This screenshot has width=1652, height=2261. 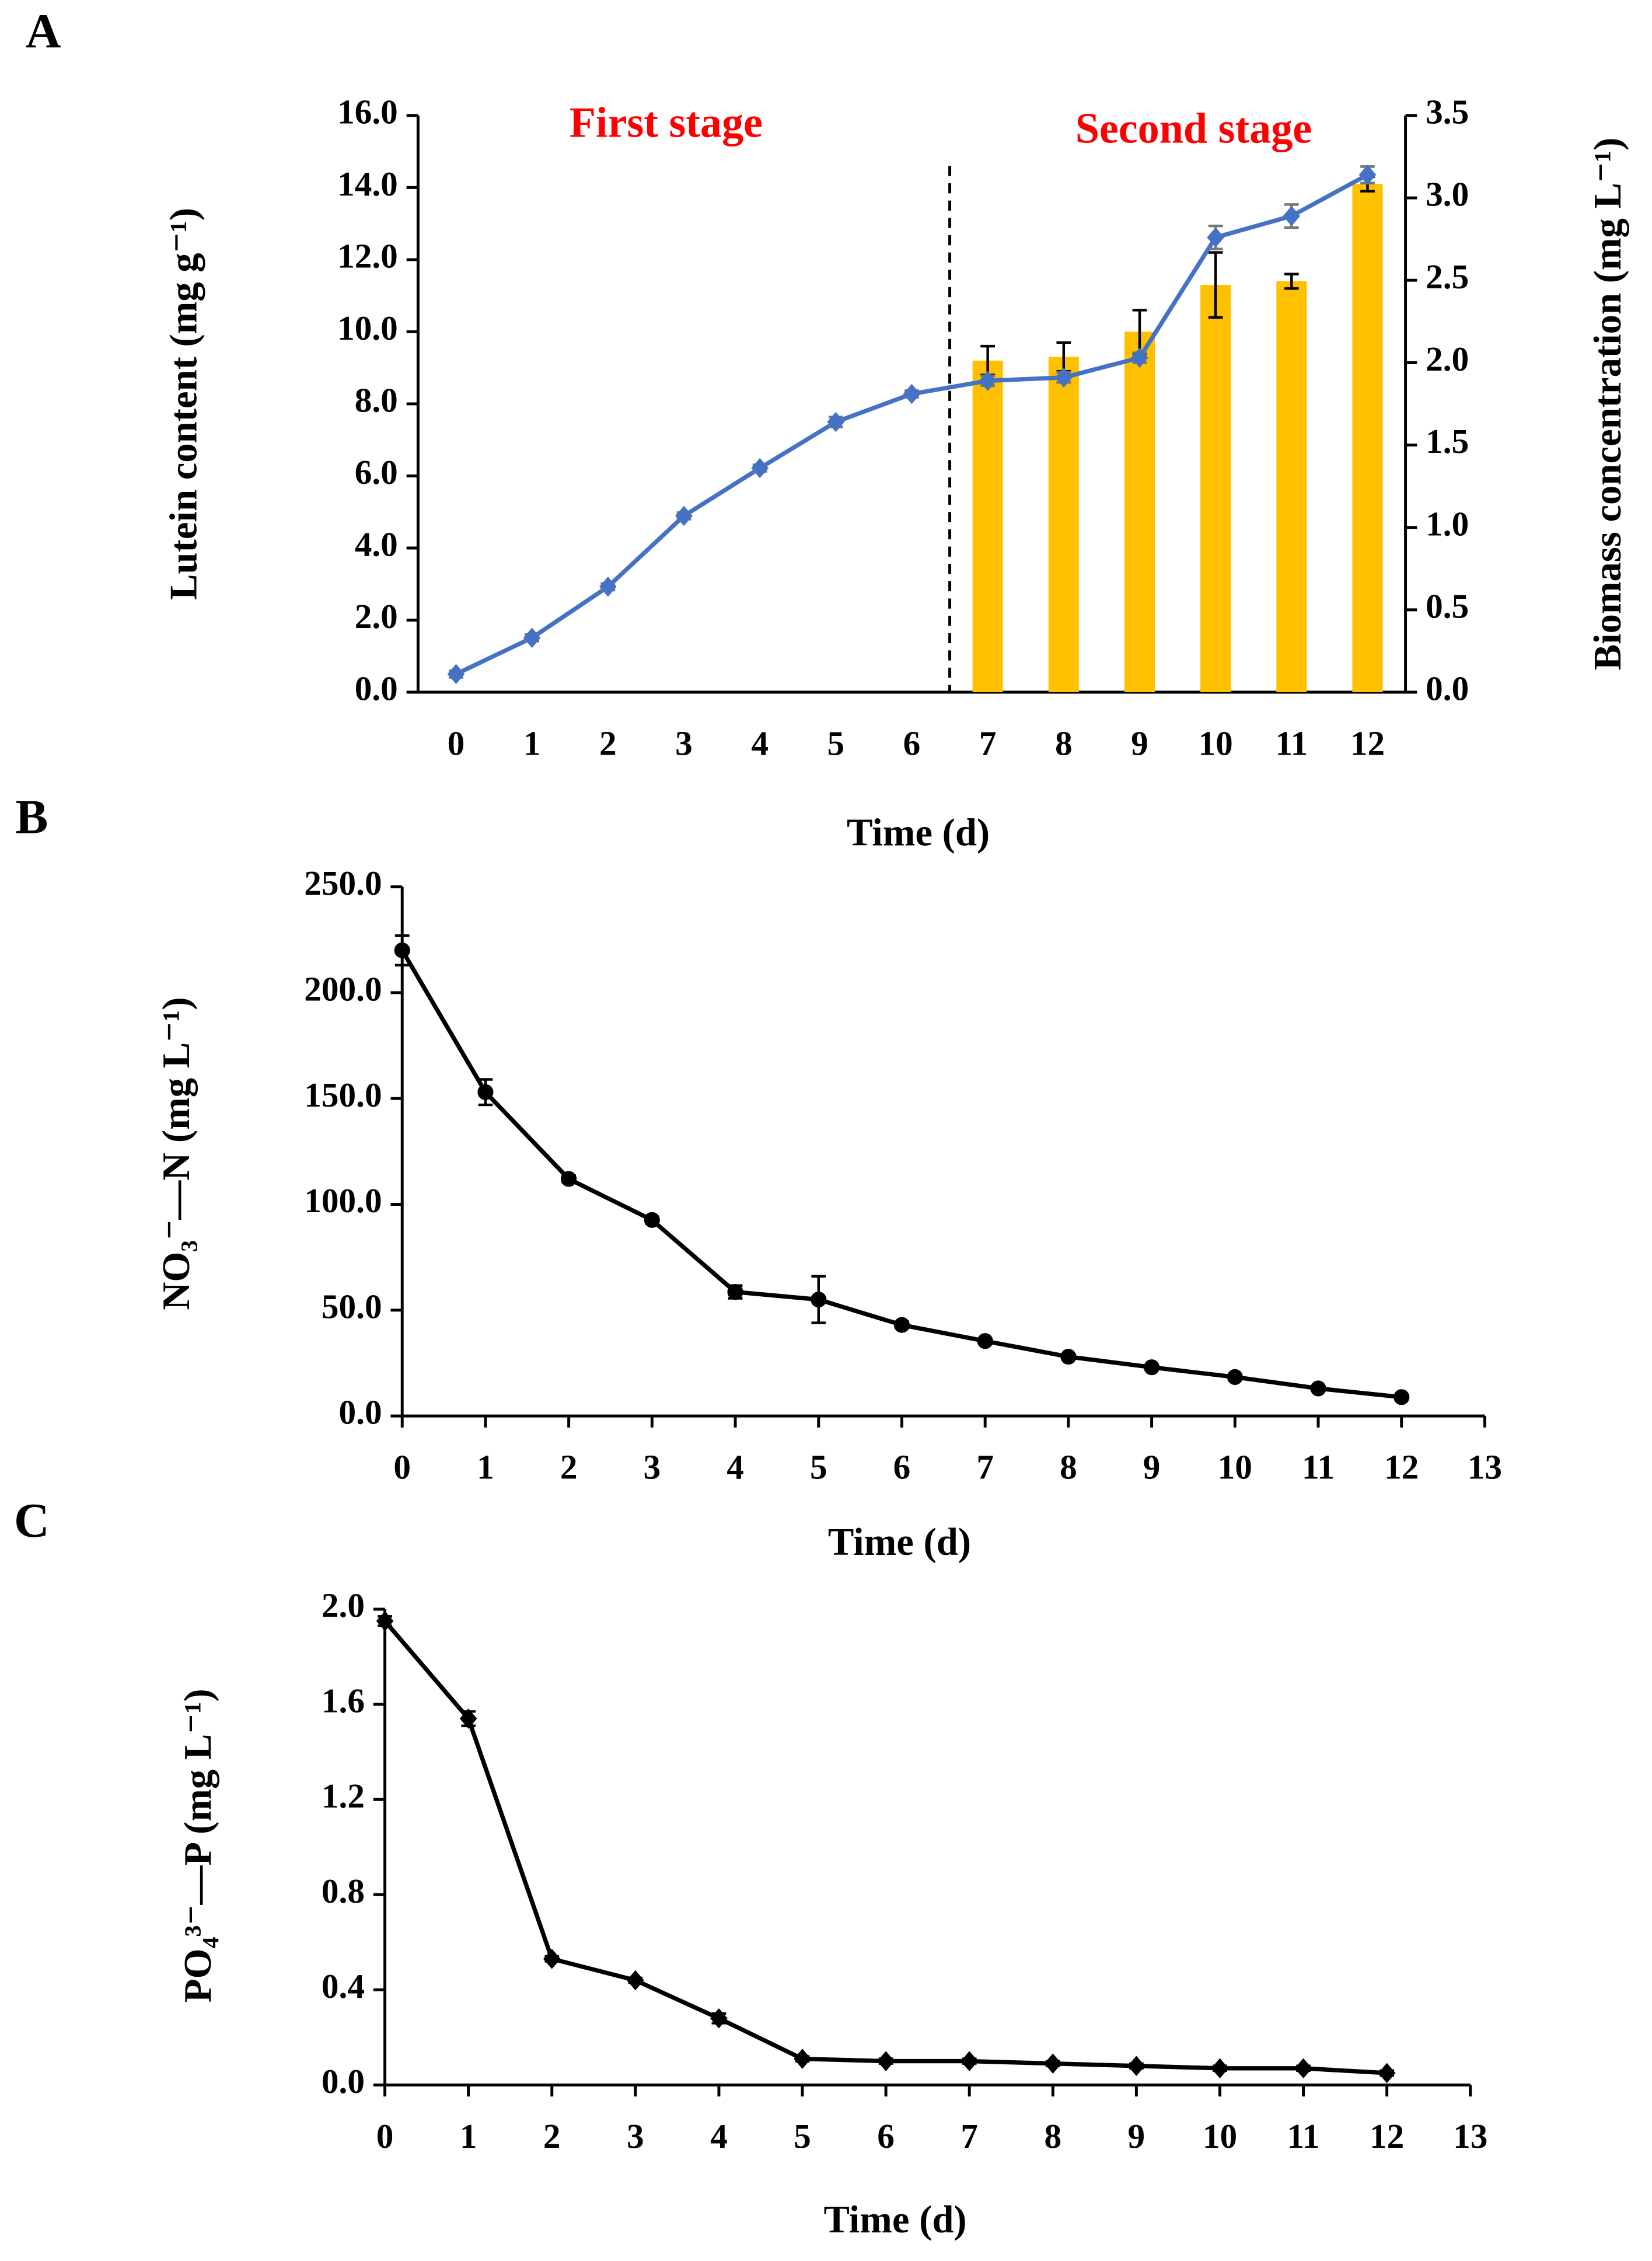 I want to click on panel-label: A, so click(x=44, y=31).